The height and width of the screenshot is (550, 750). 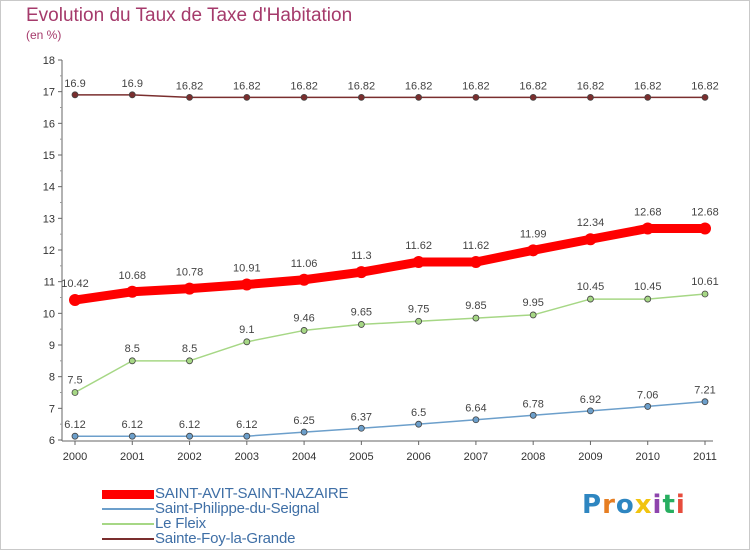 What do you see at coordinates (418, 413) in the screenshot?
I see `data-label: 6.5` at bounding box center [418, 413].